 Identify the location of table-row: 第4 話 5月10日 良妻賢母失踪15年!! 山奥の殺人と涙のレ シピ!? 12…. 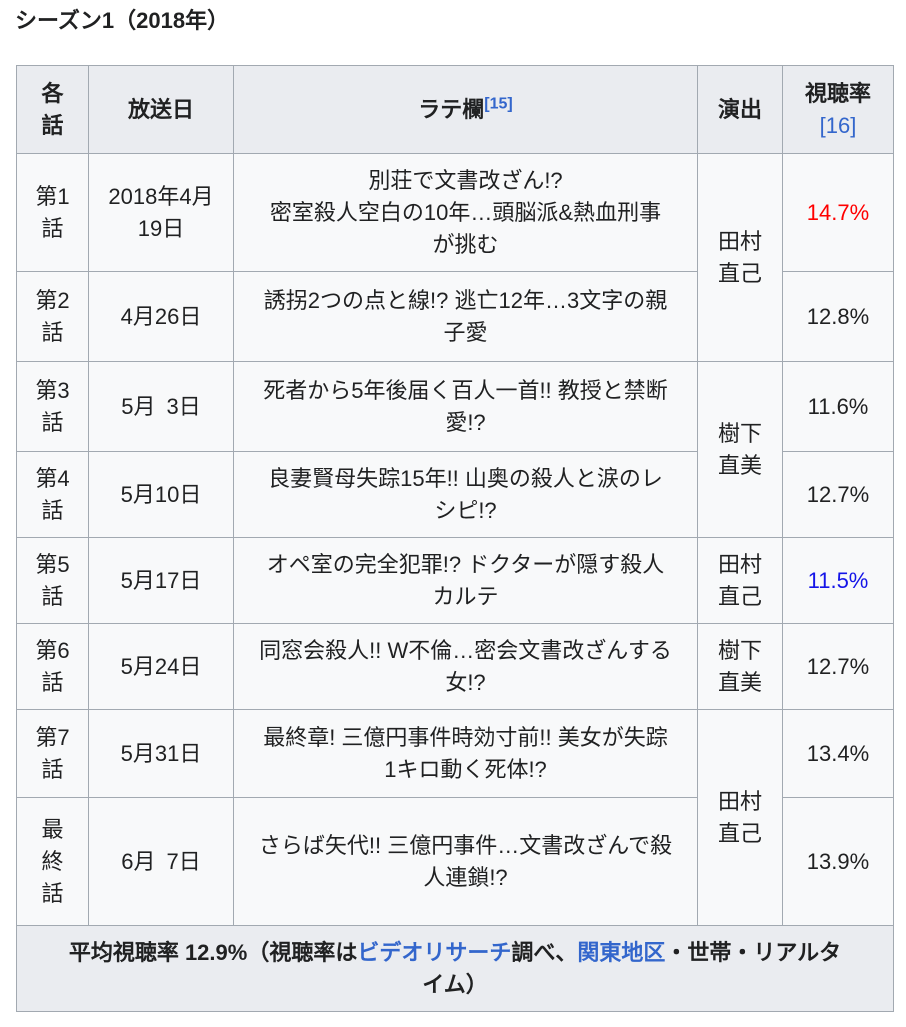
(455, 495).